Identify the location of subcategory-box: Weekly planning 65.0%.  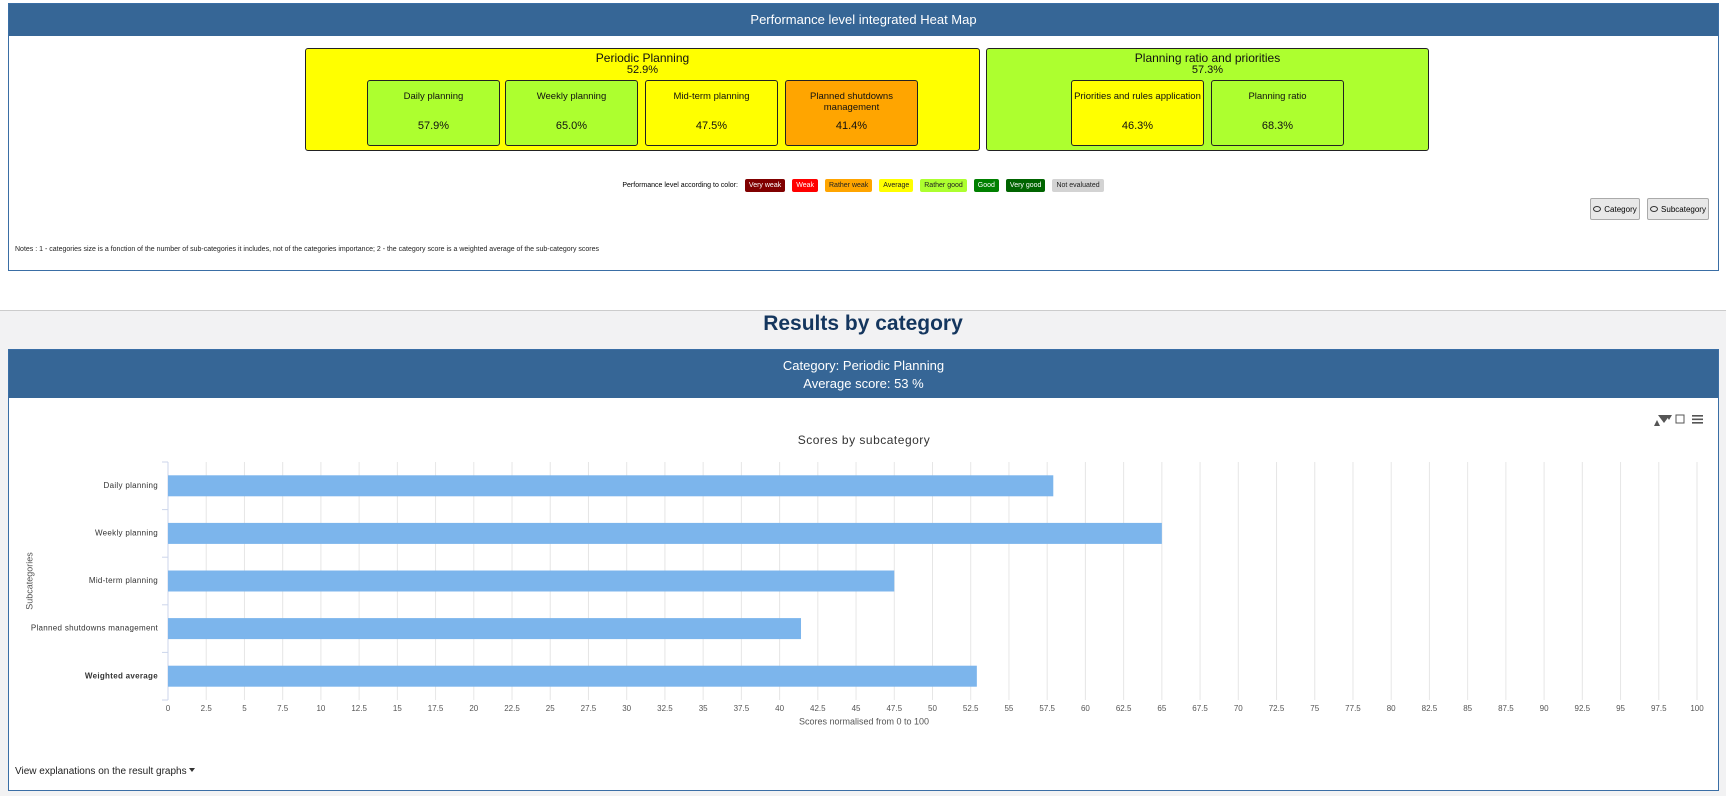
(571, 113).